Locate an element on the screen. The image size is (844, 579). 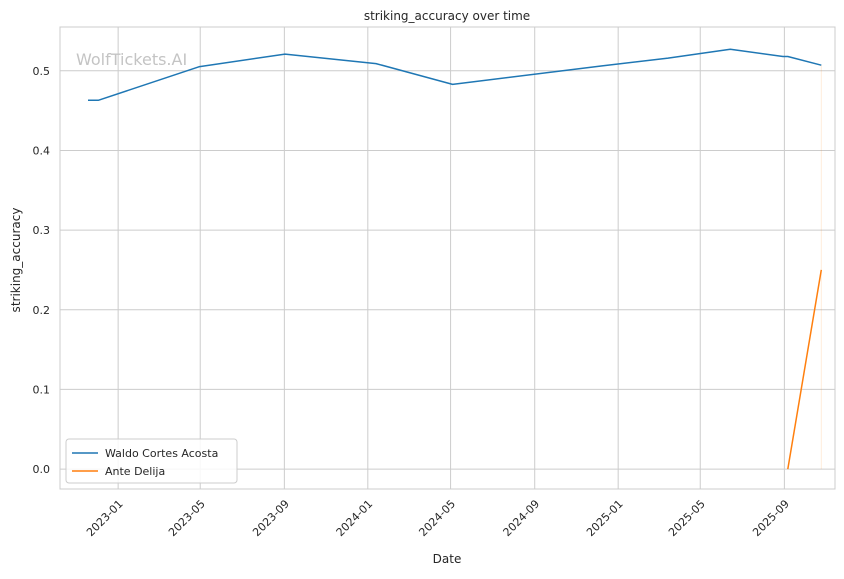
y-tick-label: 0.0 is located at coordinates (42, 469).